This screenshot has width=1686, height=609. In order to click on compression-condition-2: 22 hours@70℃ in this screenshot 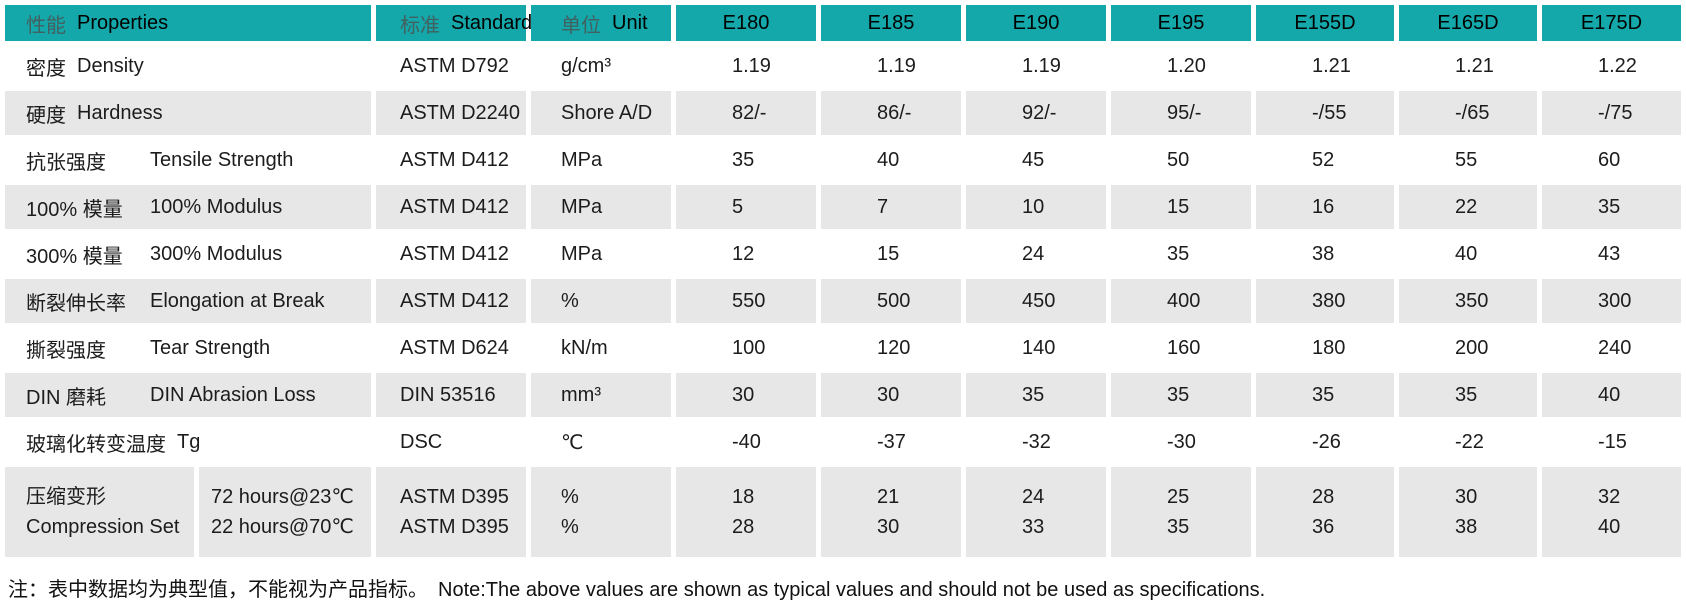, I will do `click(282, 527)`.